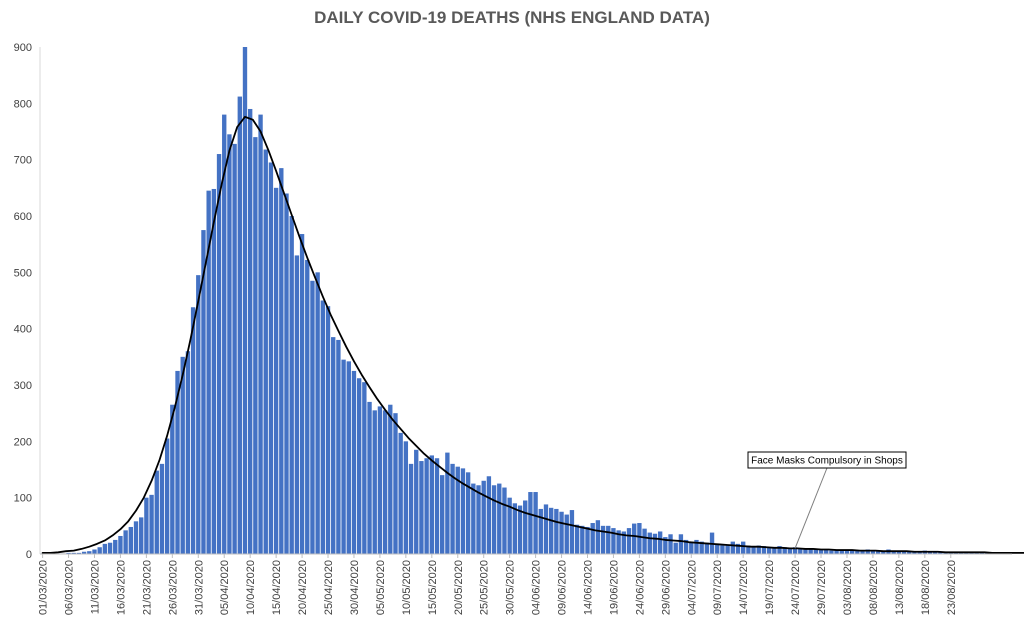 This screenshot has height=634, width=1024. Describe the element at coordinates (827, 461) in the screenshot. I see `annotation-label: Face Masks Compulsory in Shops` at that location.